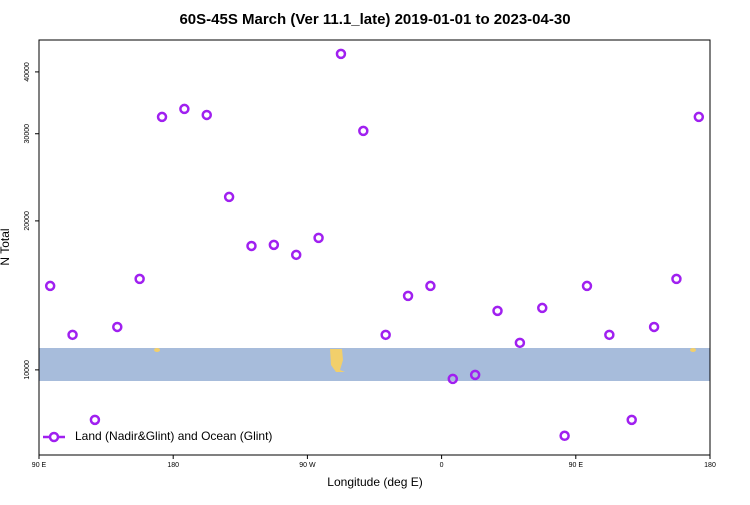 This screenshot has width=750, height=505. I want to click on x-tick-label: 90 W, so click(307, 465).